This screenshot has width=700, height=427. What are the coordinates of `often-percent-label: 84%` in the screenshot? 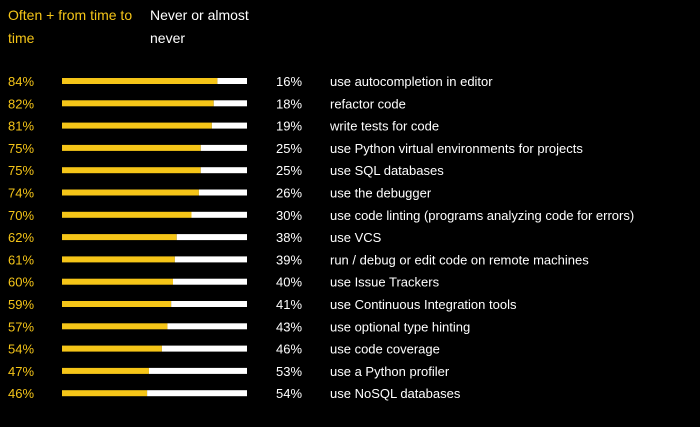 It's located at (21, 81).